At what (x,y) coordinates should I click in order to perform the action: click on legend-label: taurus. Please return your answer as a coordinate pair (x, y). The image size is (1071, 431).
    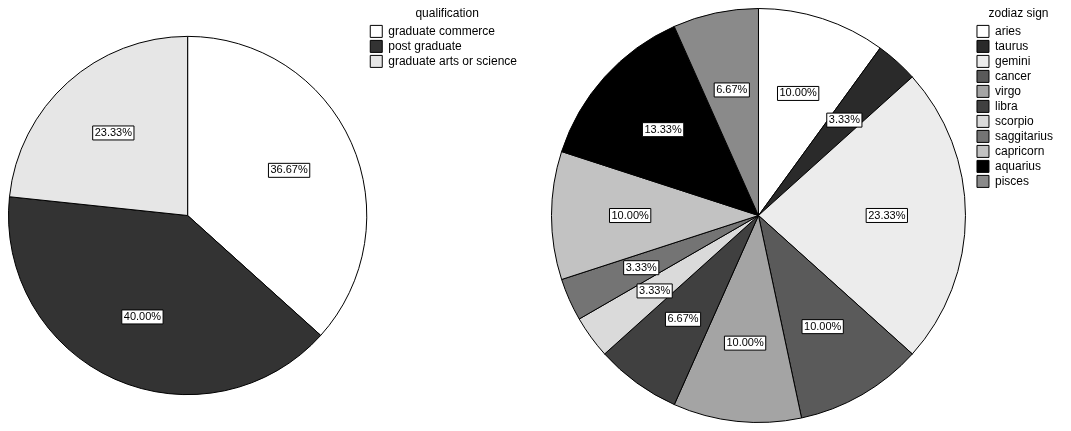
    Looking at the image, I should click on (1011, 45).